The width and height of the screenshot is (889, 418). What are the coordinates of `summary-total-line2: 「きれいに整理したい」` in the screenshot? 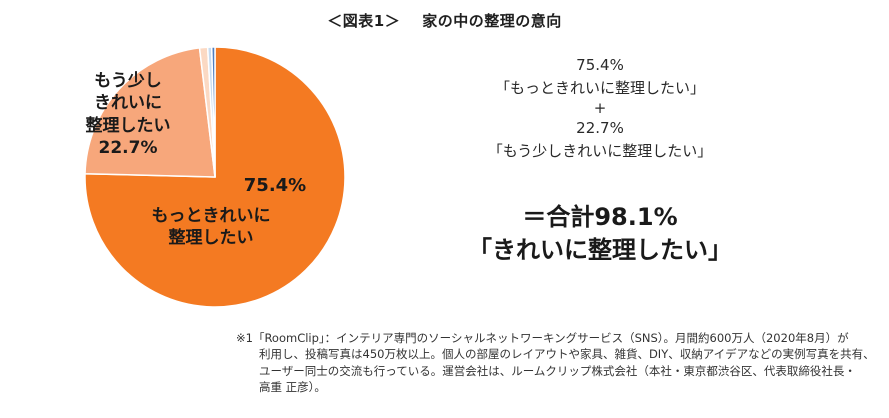 It's located at (600, 250).